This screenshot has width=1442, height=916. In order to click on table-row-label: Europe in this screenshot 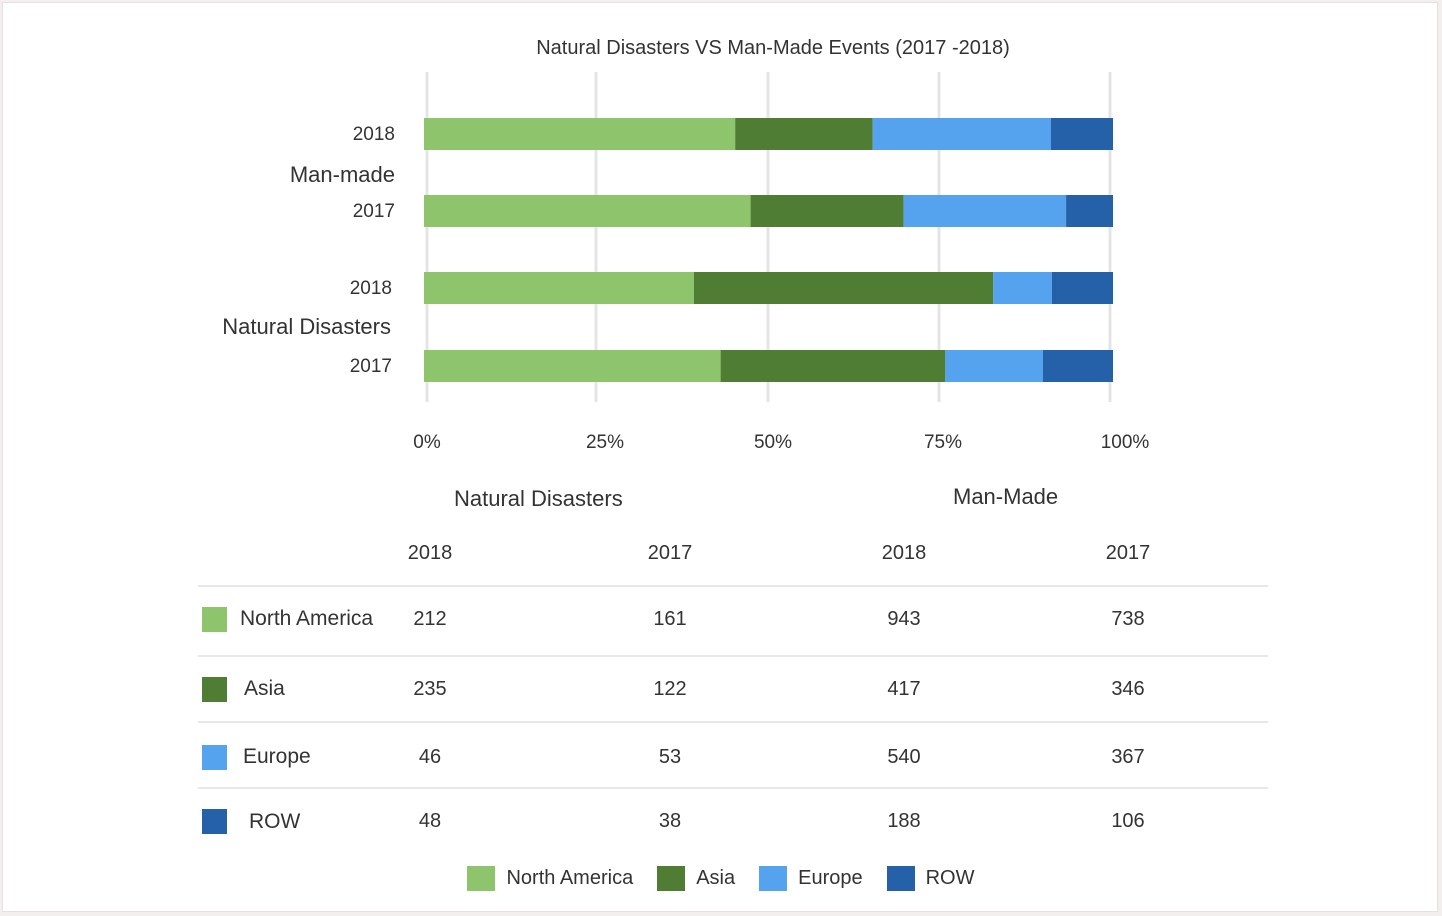, I will do `click(277, 756)`.